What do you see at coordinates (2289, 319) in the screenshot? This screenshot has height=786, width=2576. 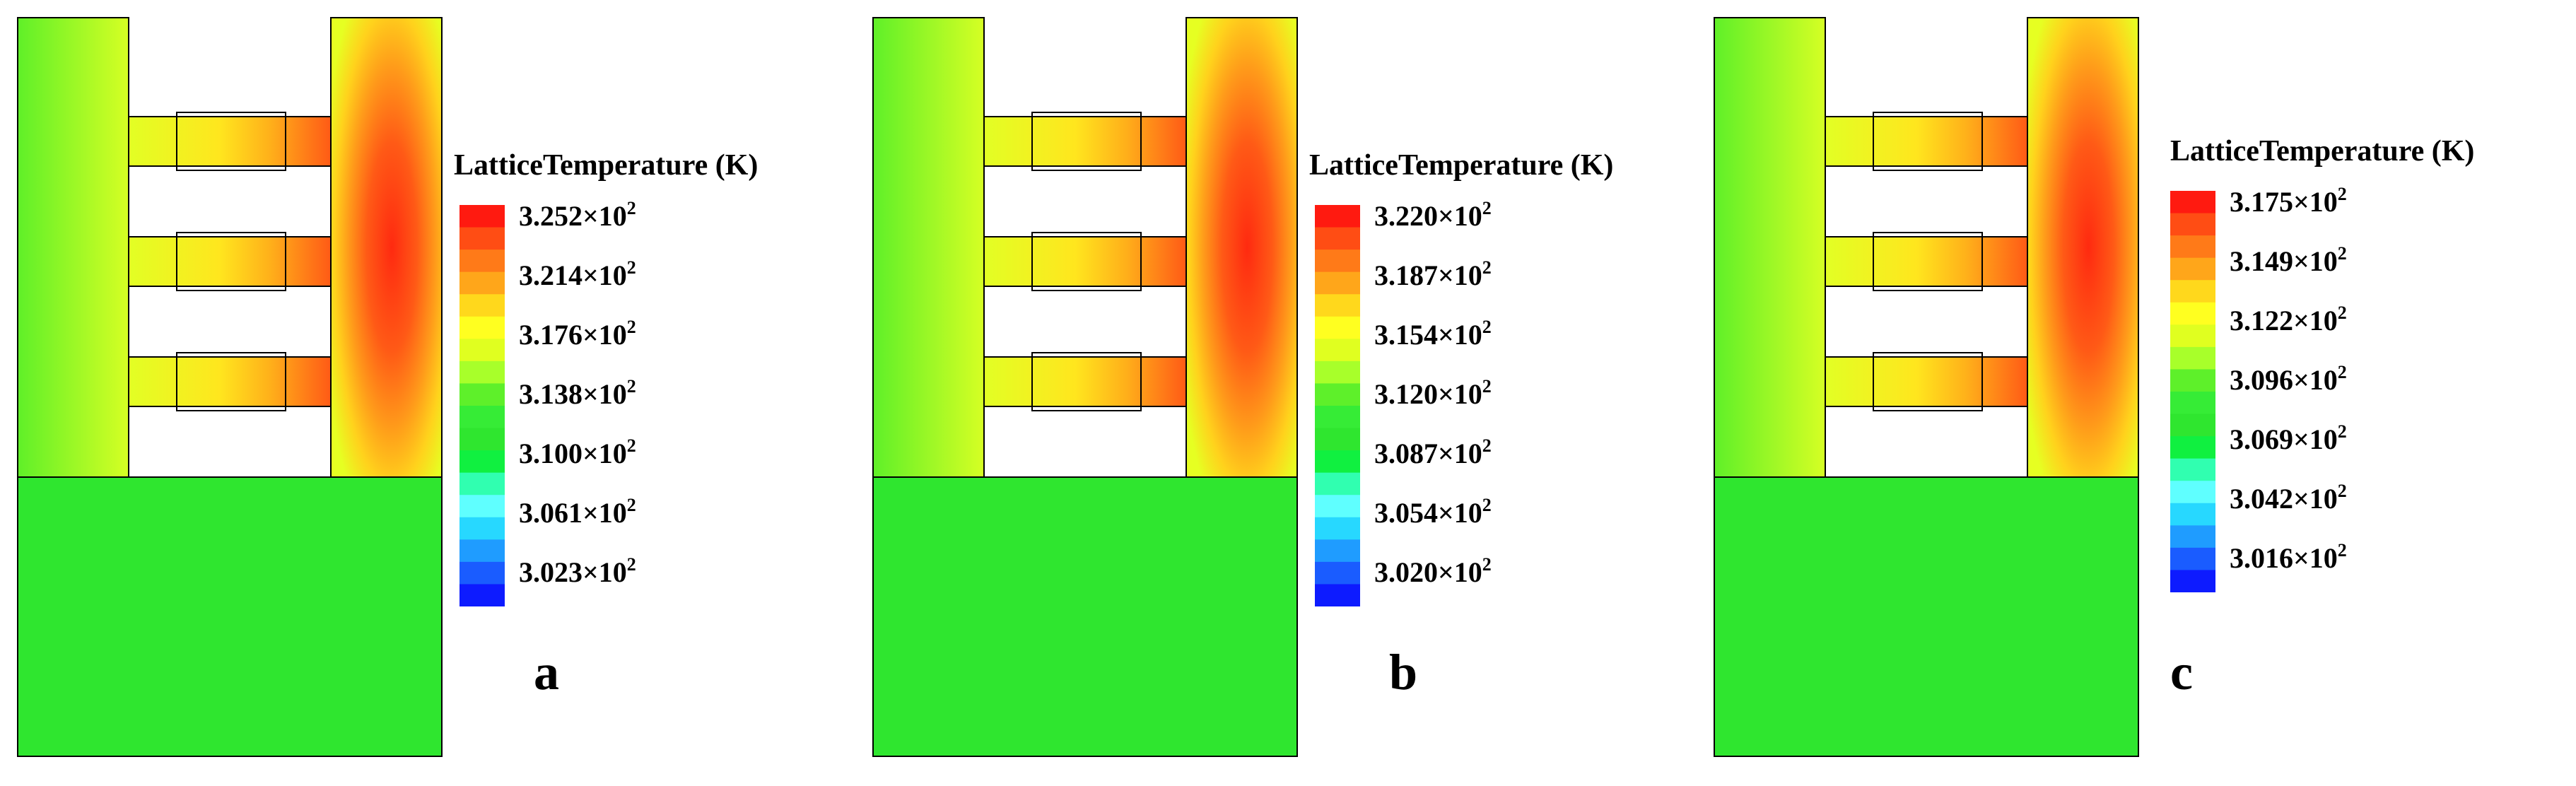 I see `colorbar-tick-label: 3.122×10²` at bounding box center [2289, 319].